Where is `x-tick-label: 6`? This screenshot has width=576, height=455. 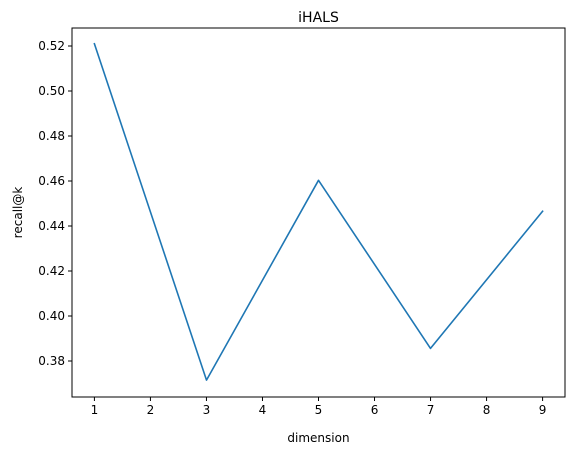
x-tick-label: 6 is located at coordinates (375, 410).